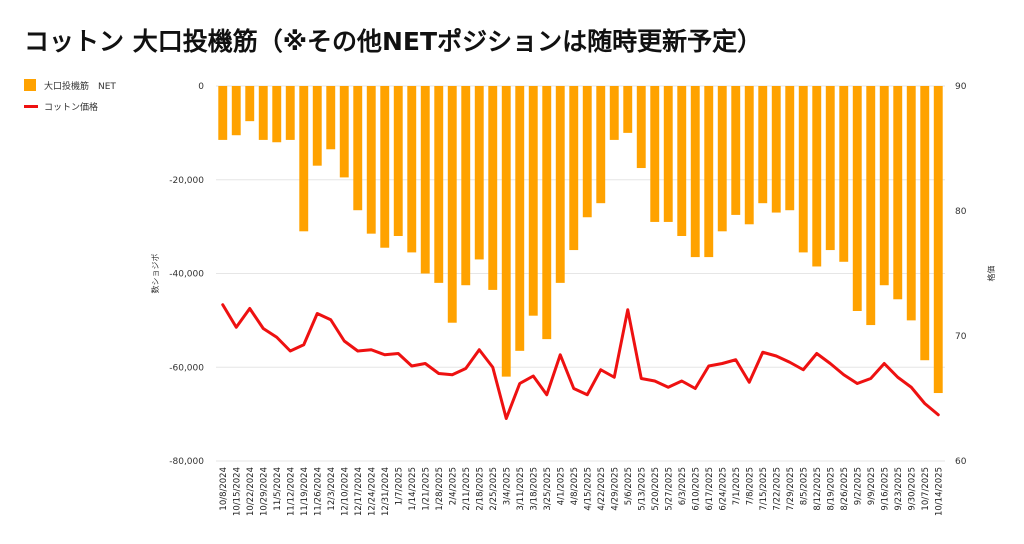 This screenshot has height=544, width=1024. I want to click on x-tick-label: 10/29/2024, so click(264, 491).